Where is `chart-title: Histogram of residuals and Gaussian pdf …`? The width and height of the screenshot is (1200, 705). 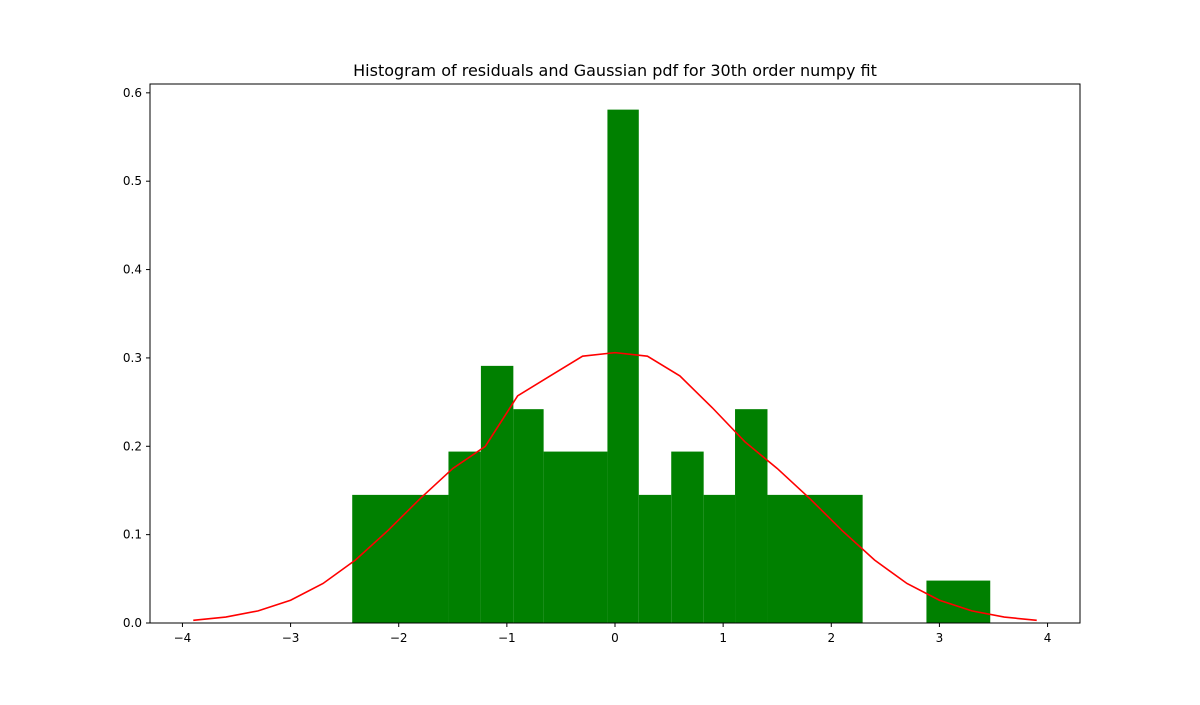
chart-title: Histogram of residuals and Gaussian pdf … is located at coordinates (615, 70).